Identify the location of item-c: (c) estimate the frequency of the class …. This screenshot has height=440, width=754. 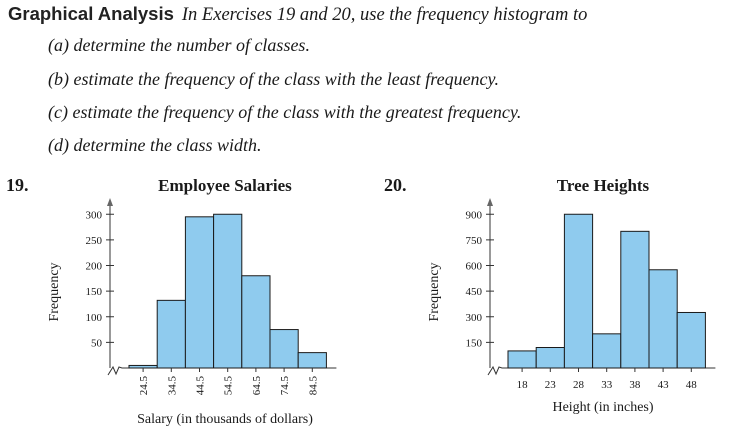
(285, 112).